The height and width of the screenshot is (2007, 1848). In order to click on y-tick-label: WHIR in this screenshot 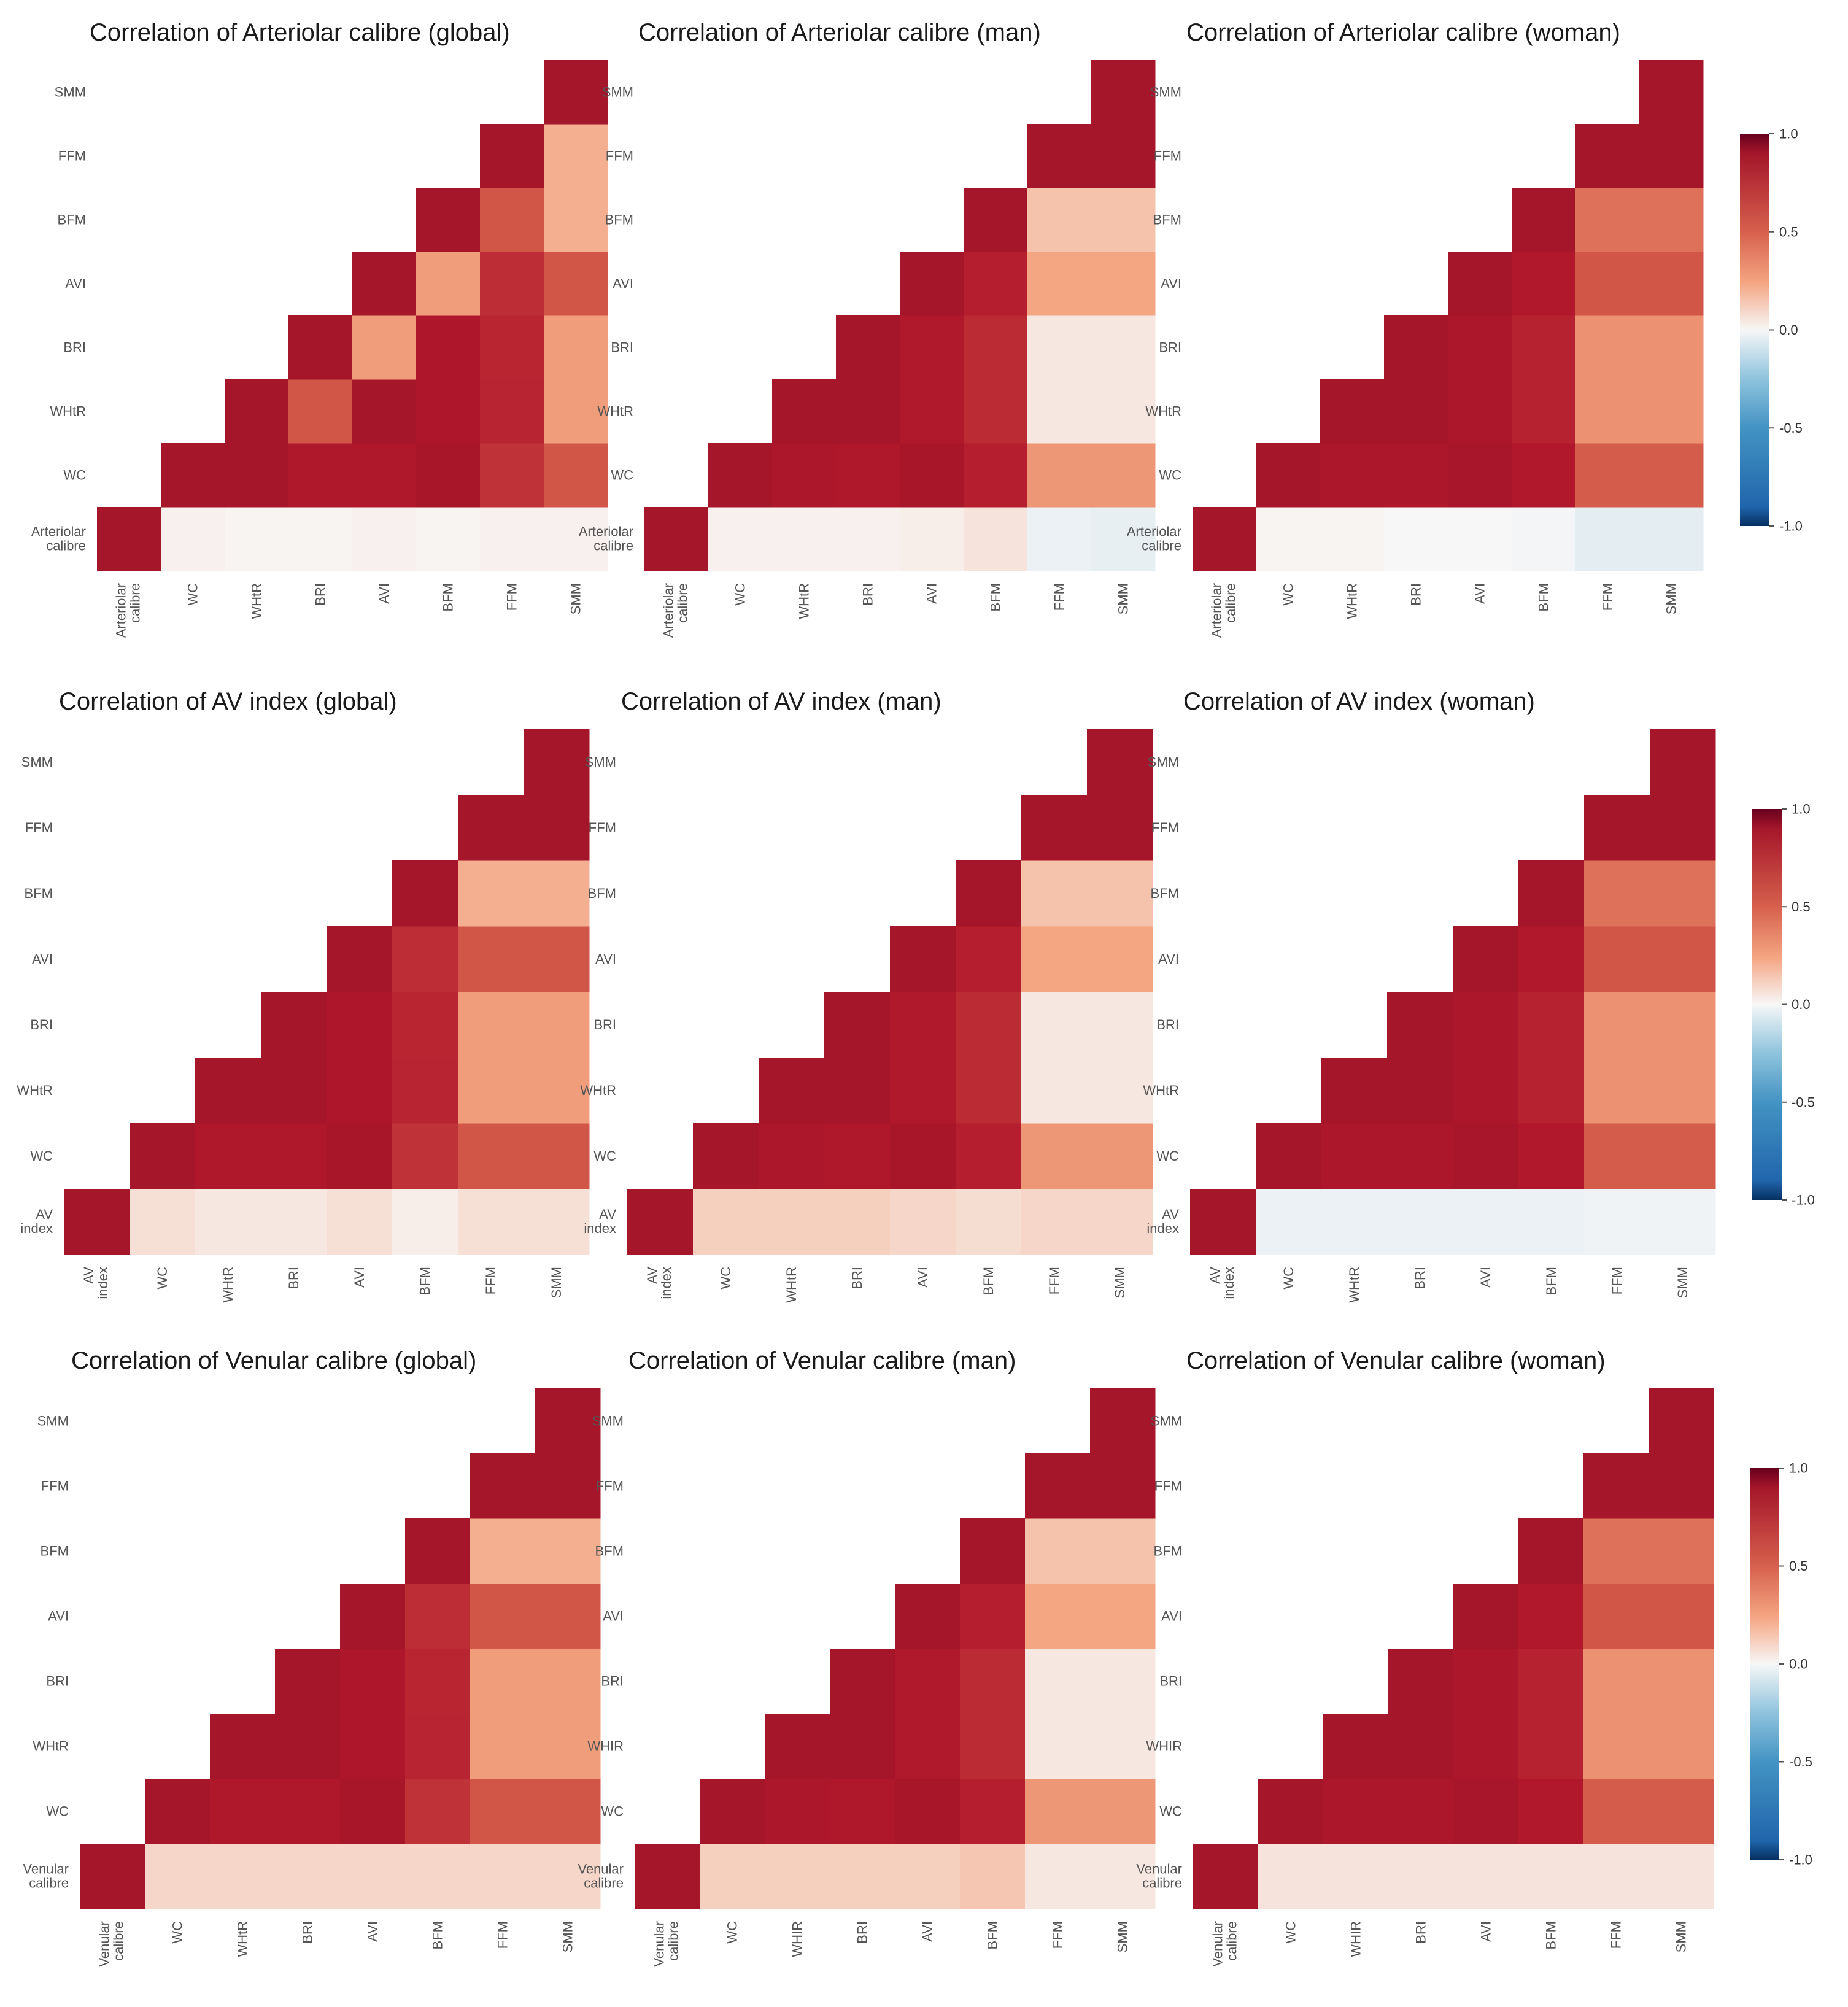, I will do `click(1164, 1746)`.